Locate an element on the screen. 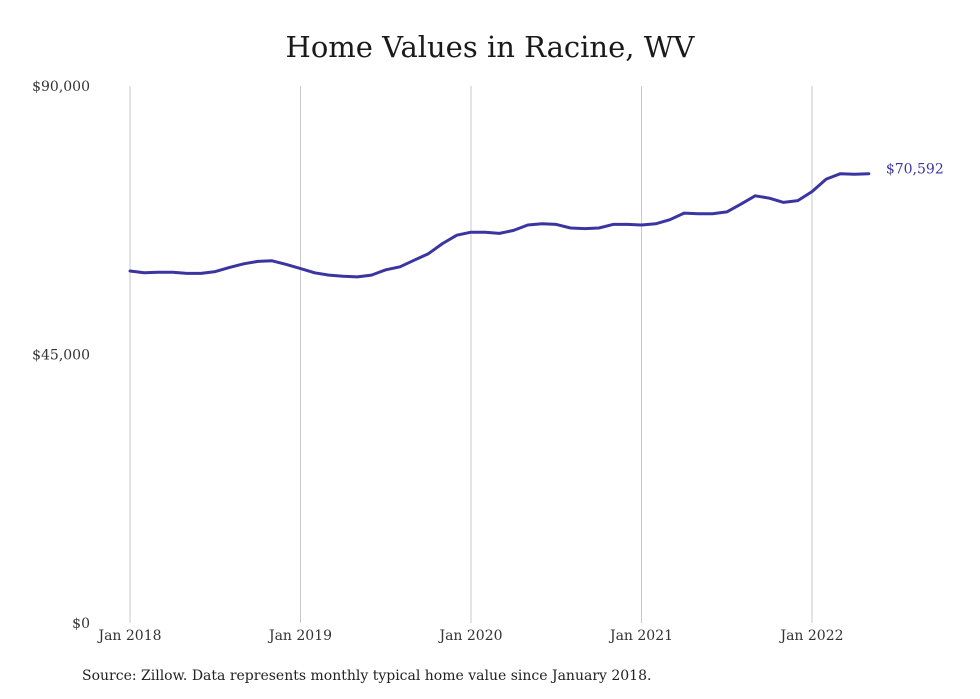 The height and width of the screenshot is (699, 980). x-tick-label: Jan 2021 is located at coordinates (640, 636).